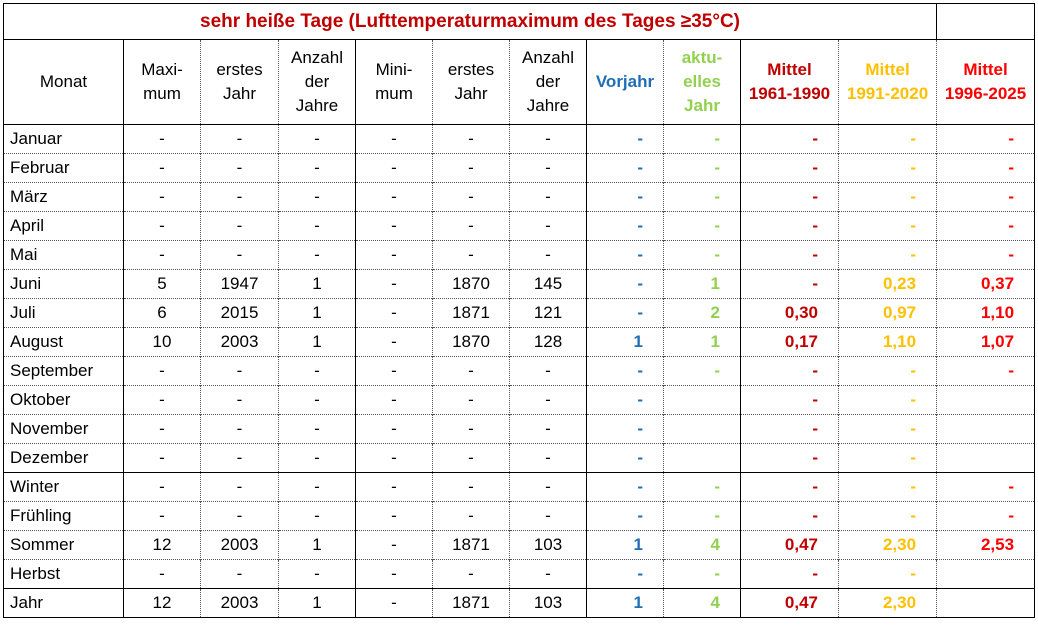 The image size is (1038, 627). Describe the element at coordinates (239, 313) in the screenshot. I see `cell: 2015` at that location.